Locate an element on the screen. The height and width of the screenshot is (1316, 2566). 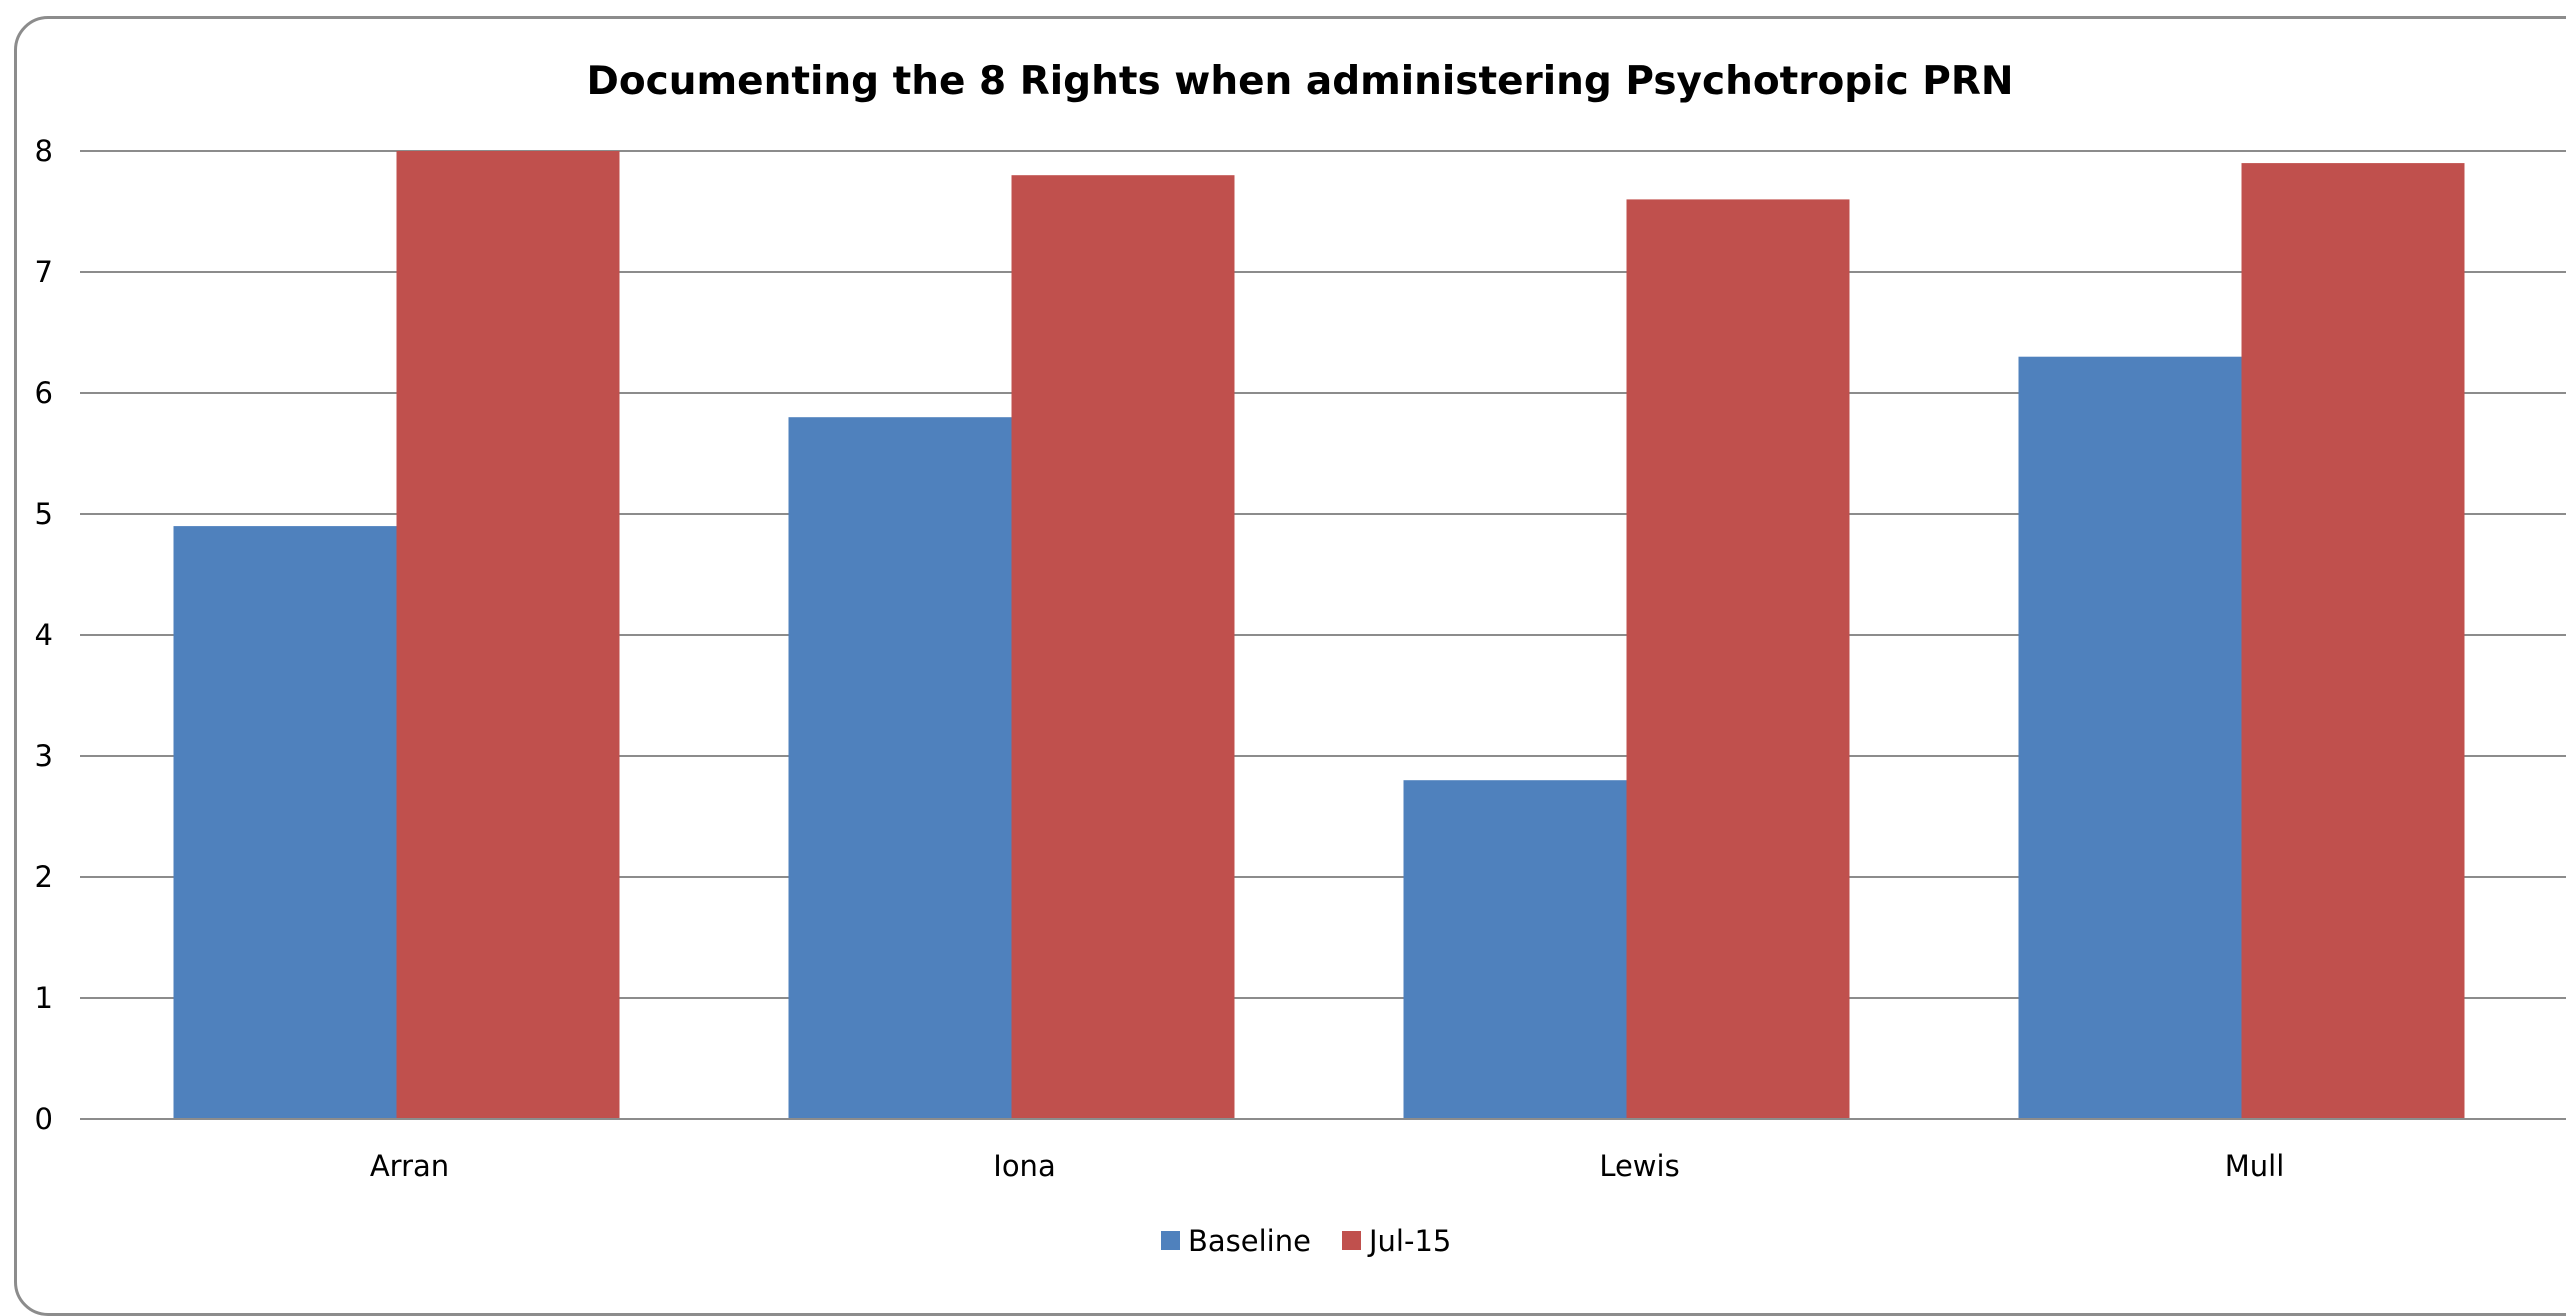
x-tick-label: Lewis is located at coordinates (1639, 1166).